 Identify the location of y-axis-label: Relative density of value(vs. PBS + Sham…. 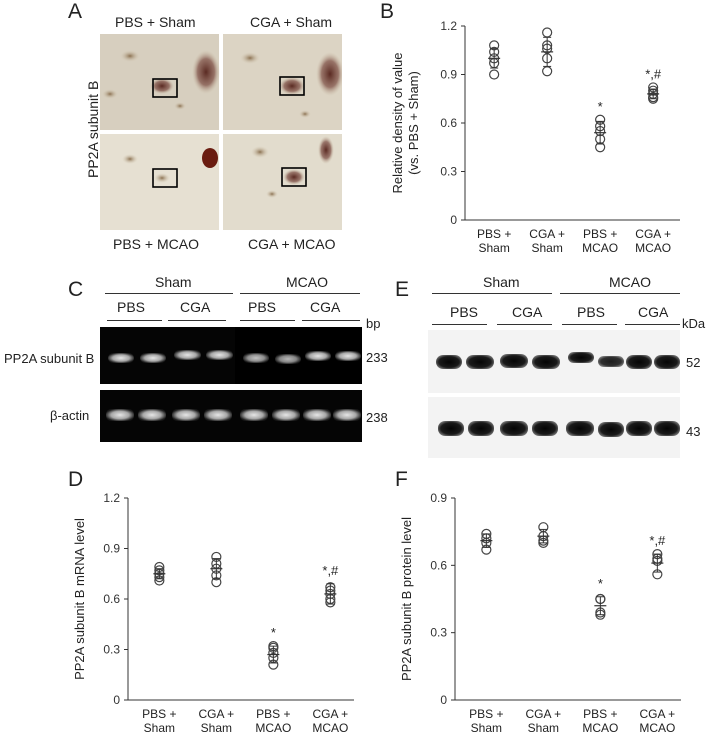
(405, 123).